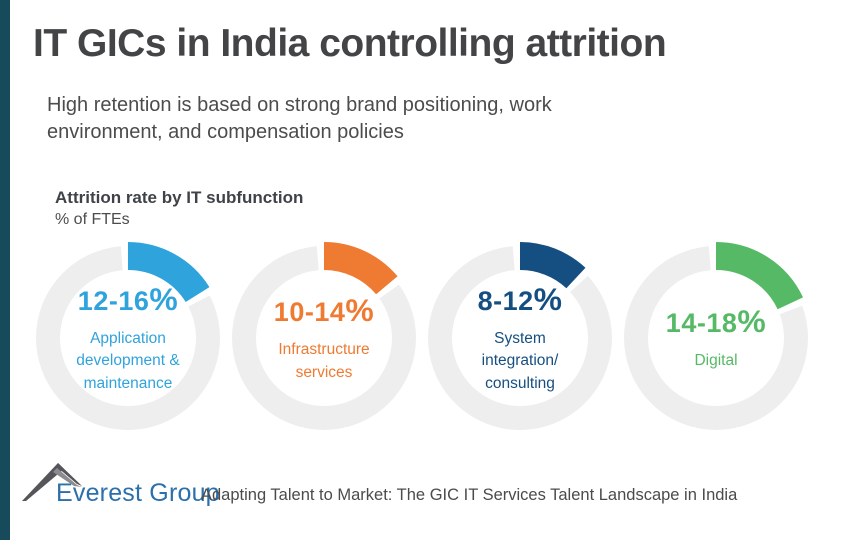 This screenshot has height=540, width=858. I want to click on donut-value: 10-14%, so click(324, 310).